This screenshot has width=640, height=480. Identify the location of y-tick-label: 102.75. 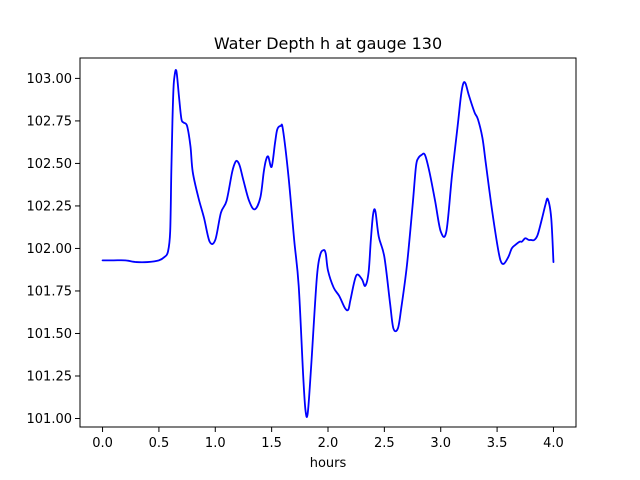
(50, 121).